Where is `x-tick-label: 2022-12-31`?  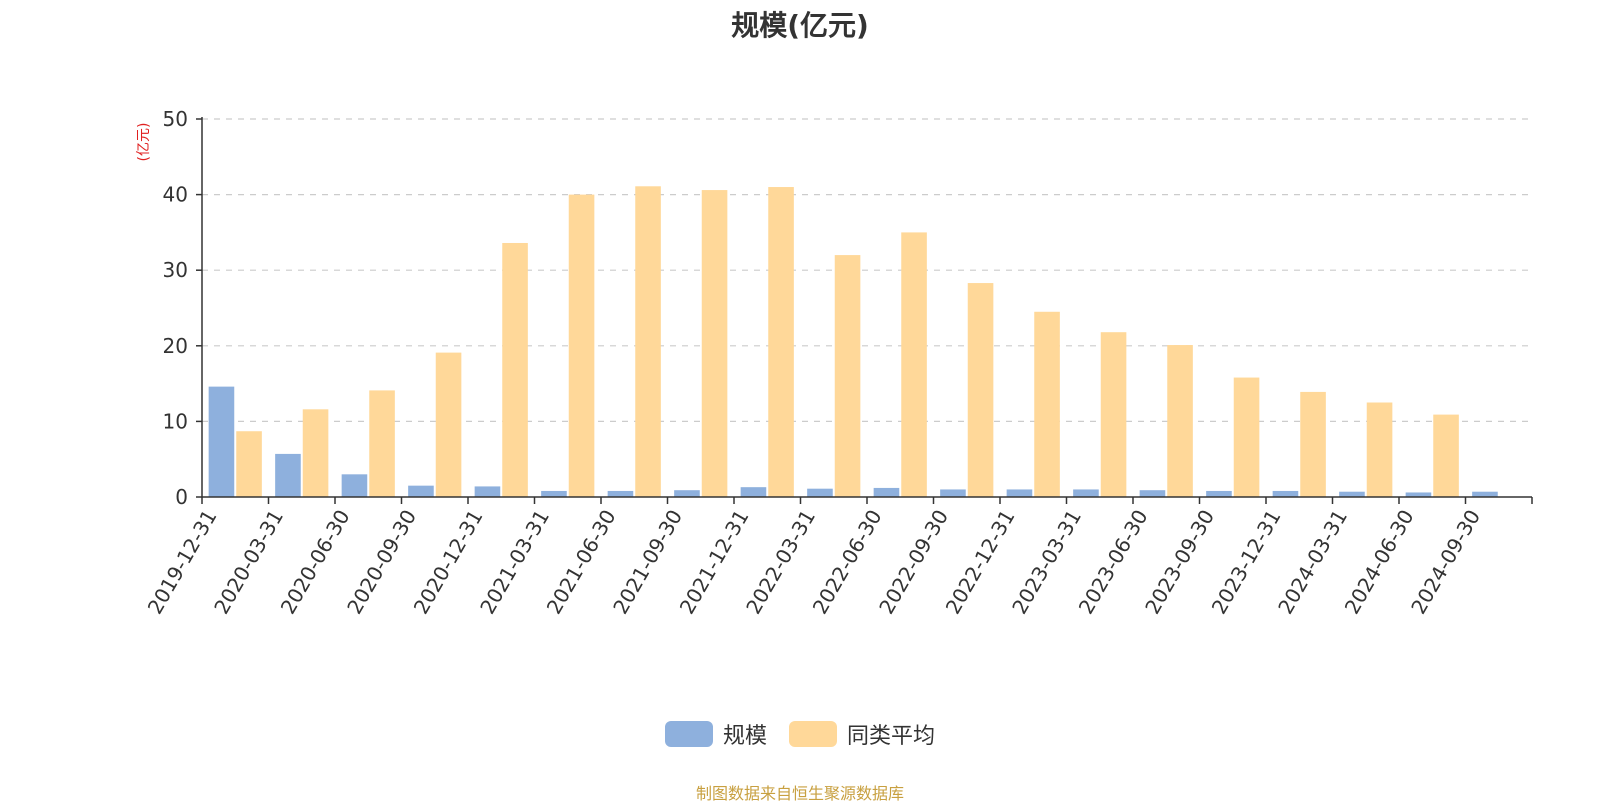
x-tick-label: 2022-12-31 is located at coordinates (980, 562).